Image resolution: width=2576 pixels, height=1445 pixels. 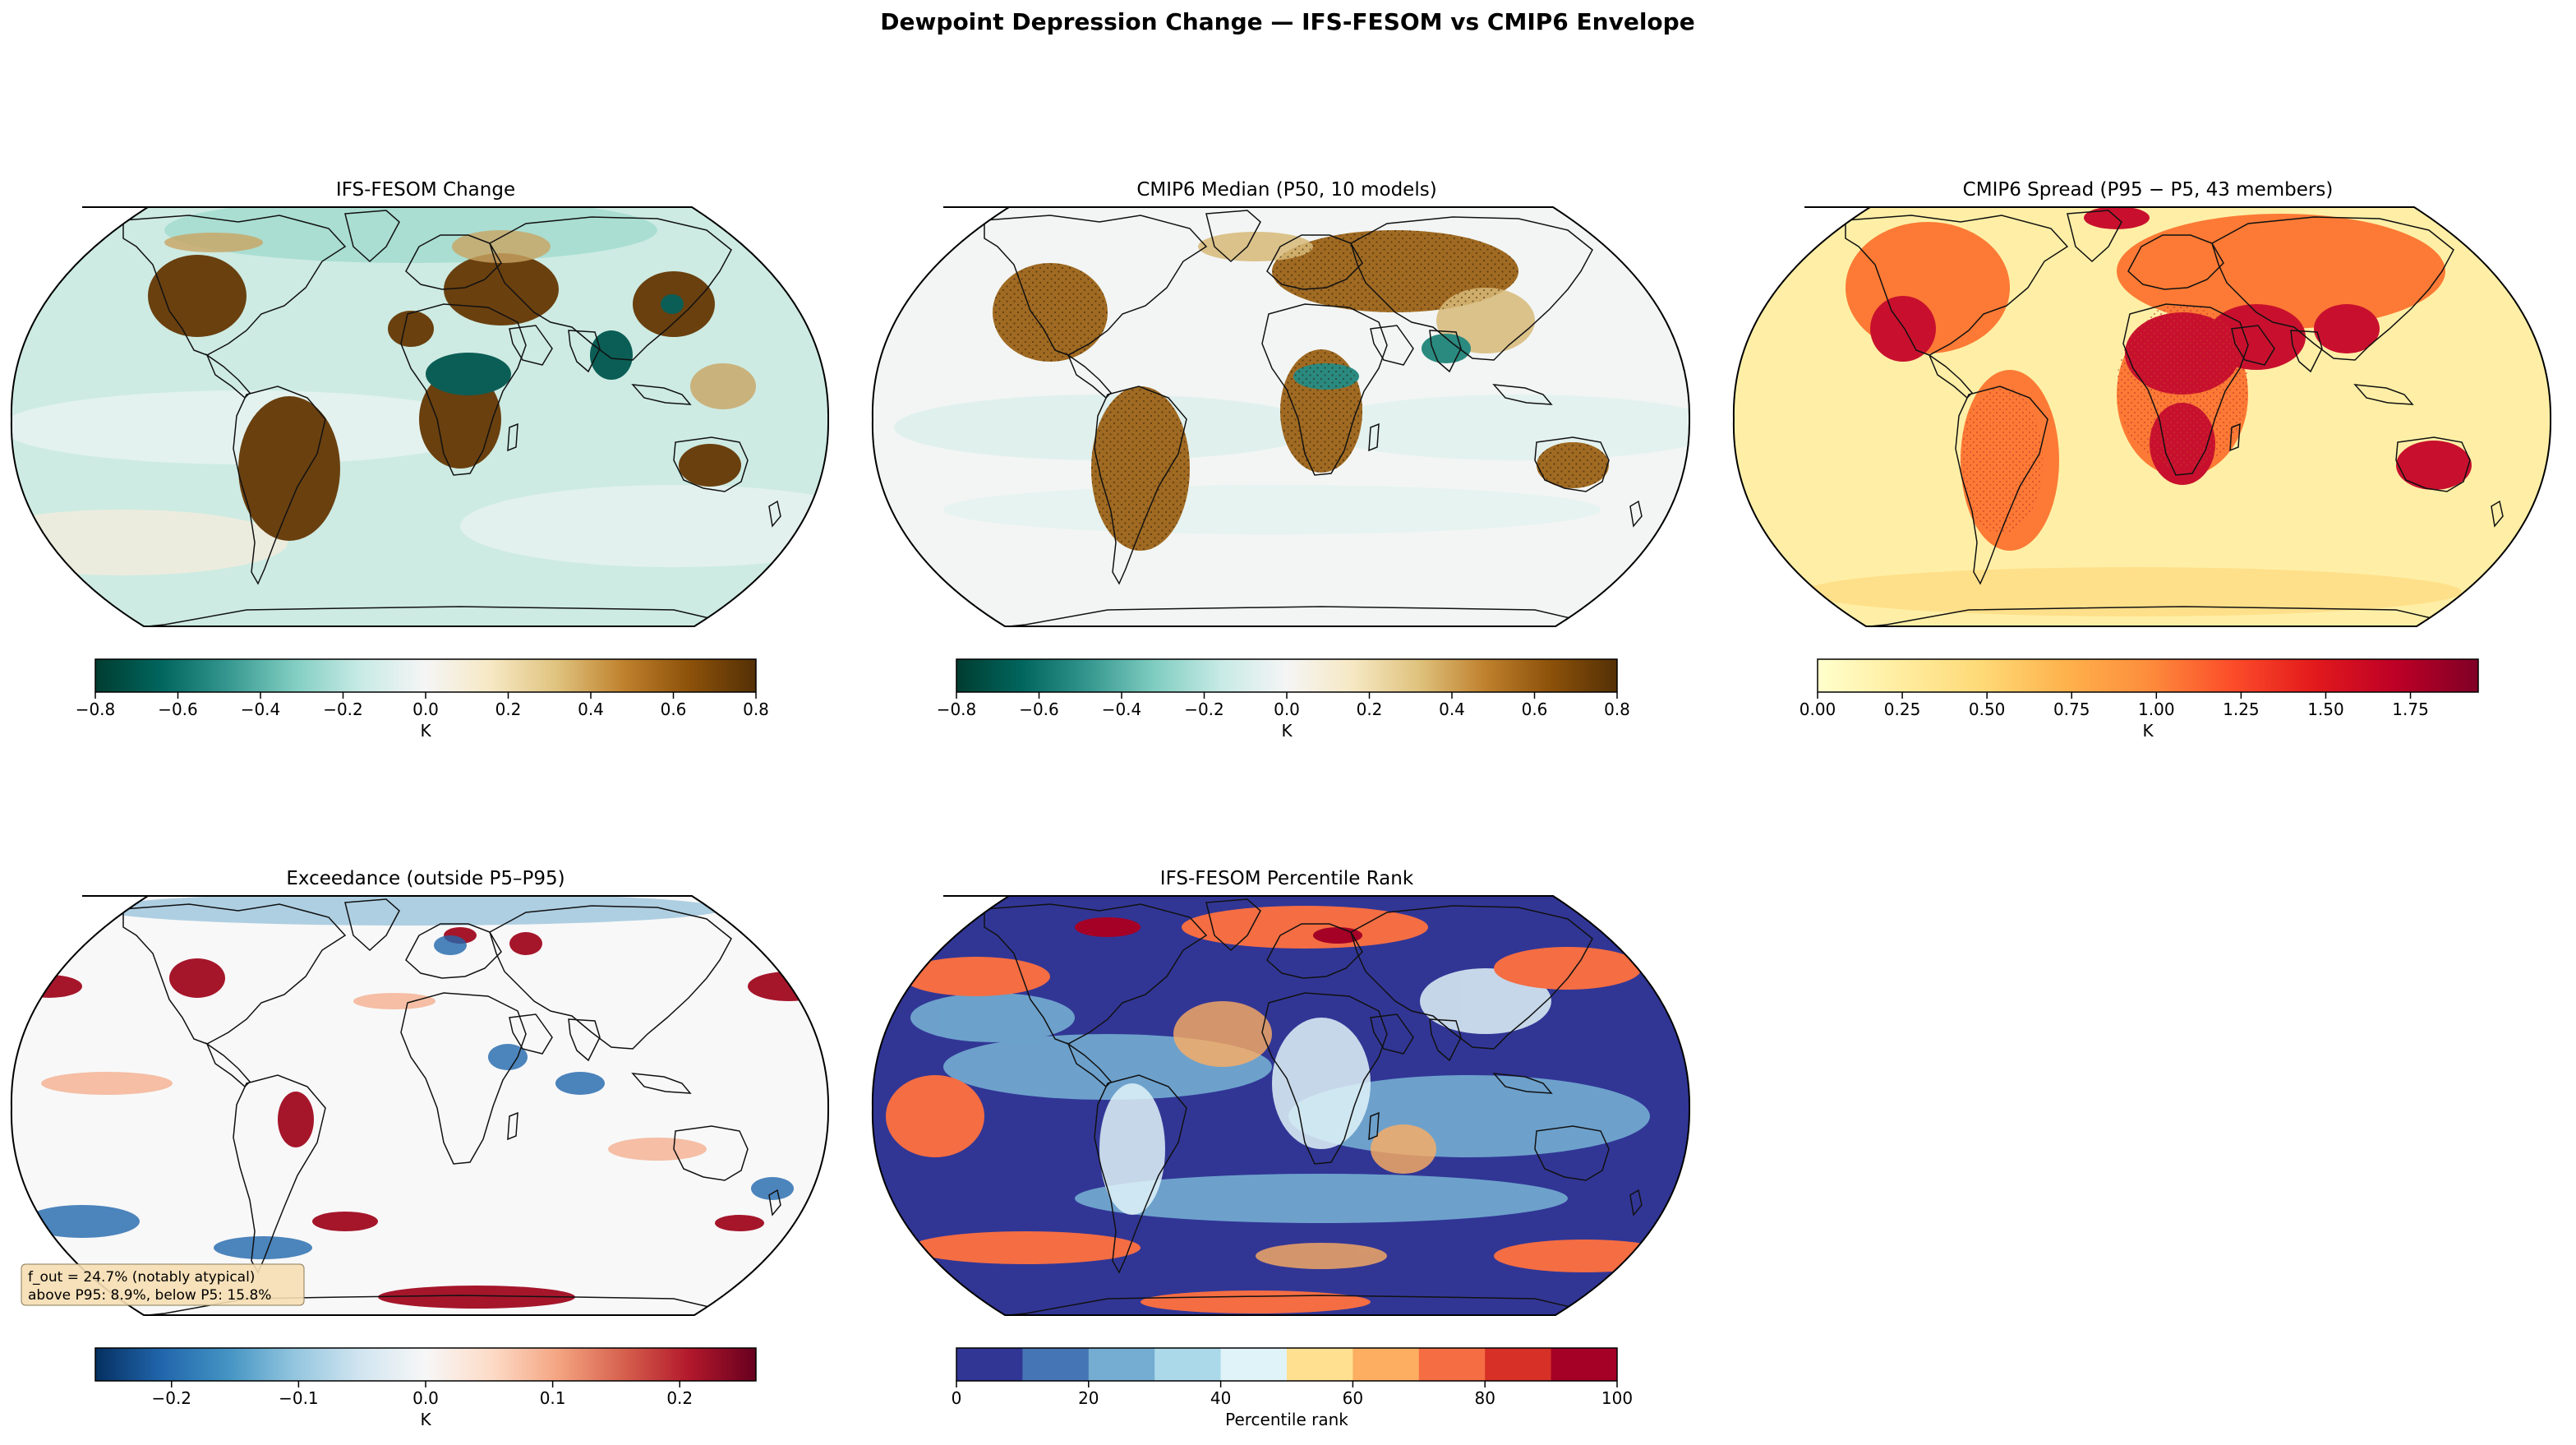 I want to click on colorbar-tick-label: 0.75, so click(x=2071, y=709).